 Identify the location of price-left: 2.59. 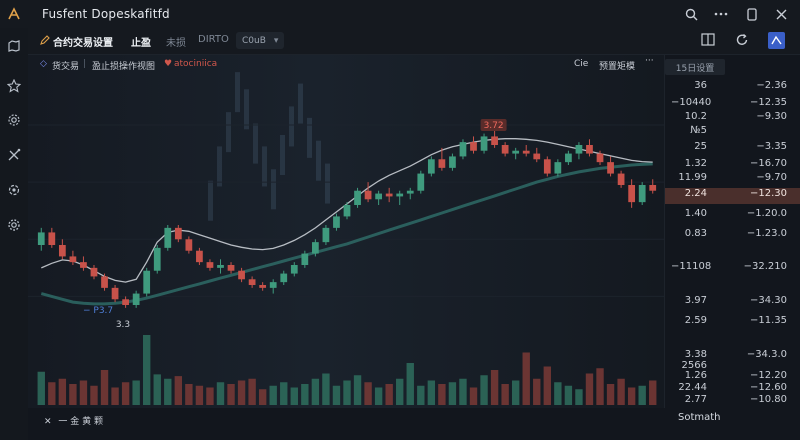
(695, 320).